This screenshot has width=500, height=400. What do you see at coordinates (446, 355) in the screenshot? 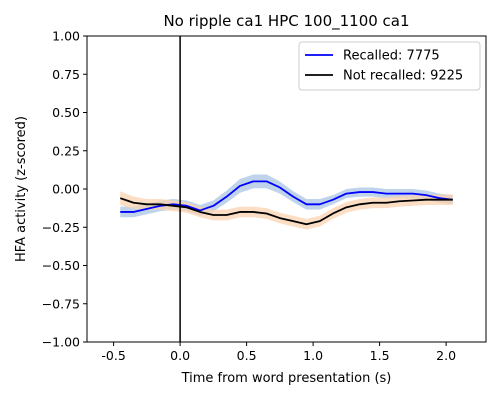
I see `x-tick-label: 2.0` at bounding box center [446, 355].